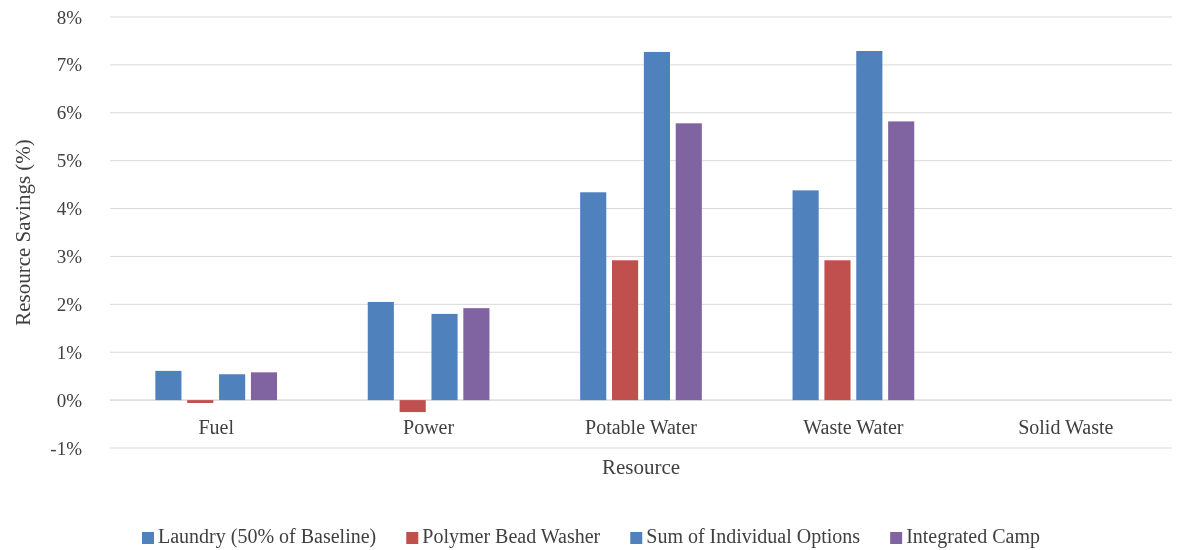 This screenshot has width=1182, height=550. Describe the element at coordinates (641, 427) in the screenshot. I see `x-tick-label: Potable Water` at that location.